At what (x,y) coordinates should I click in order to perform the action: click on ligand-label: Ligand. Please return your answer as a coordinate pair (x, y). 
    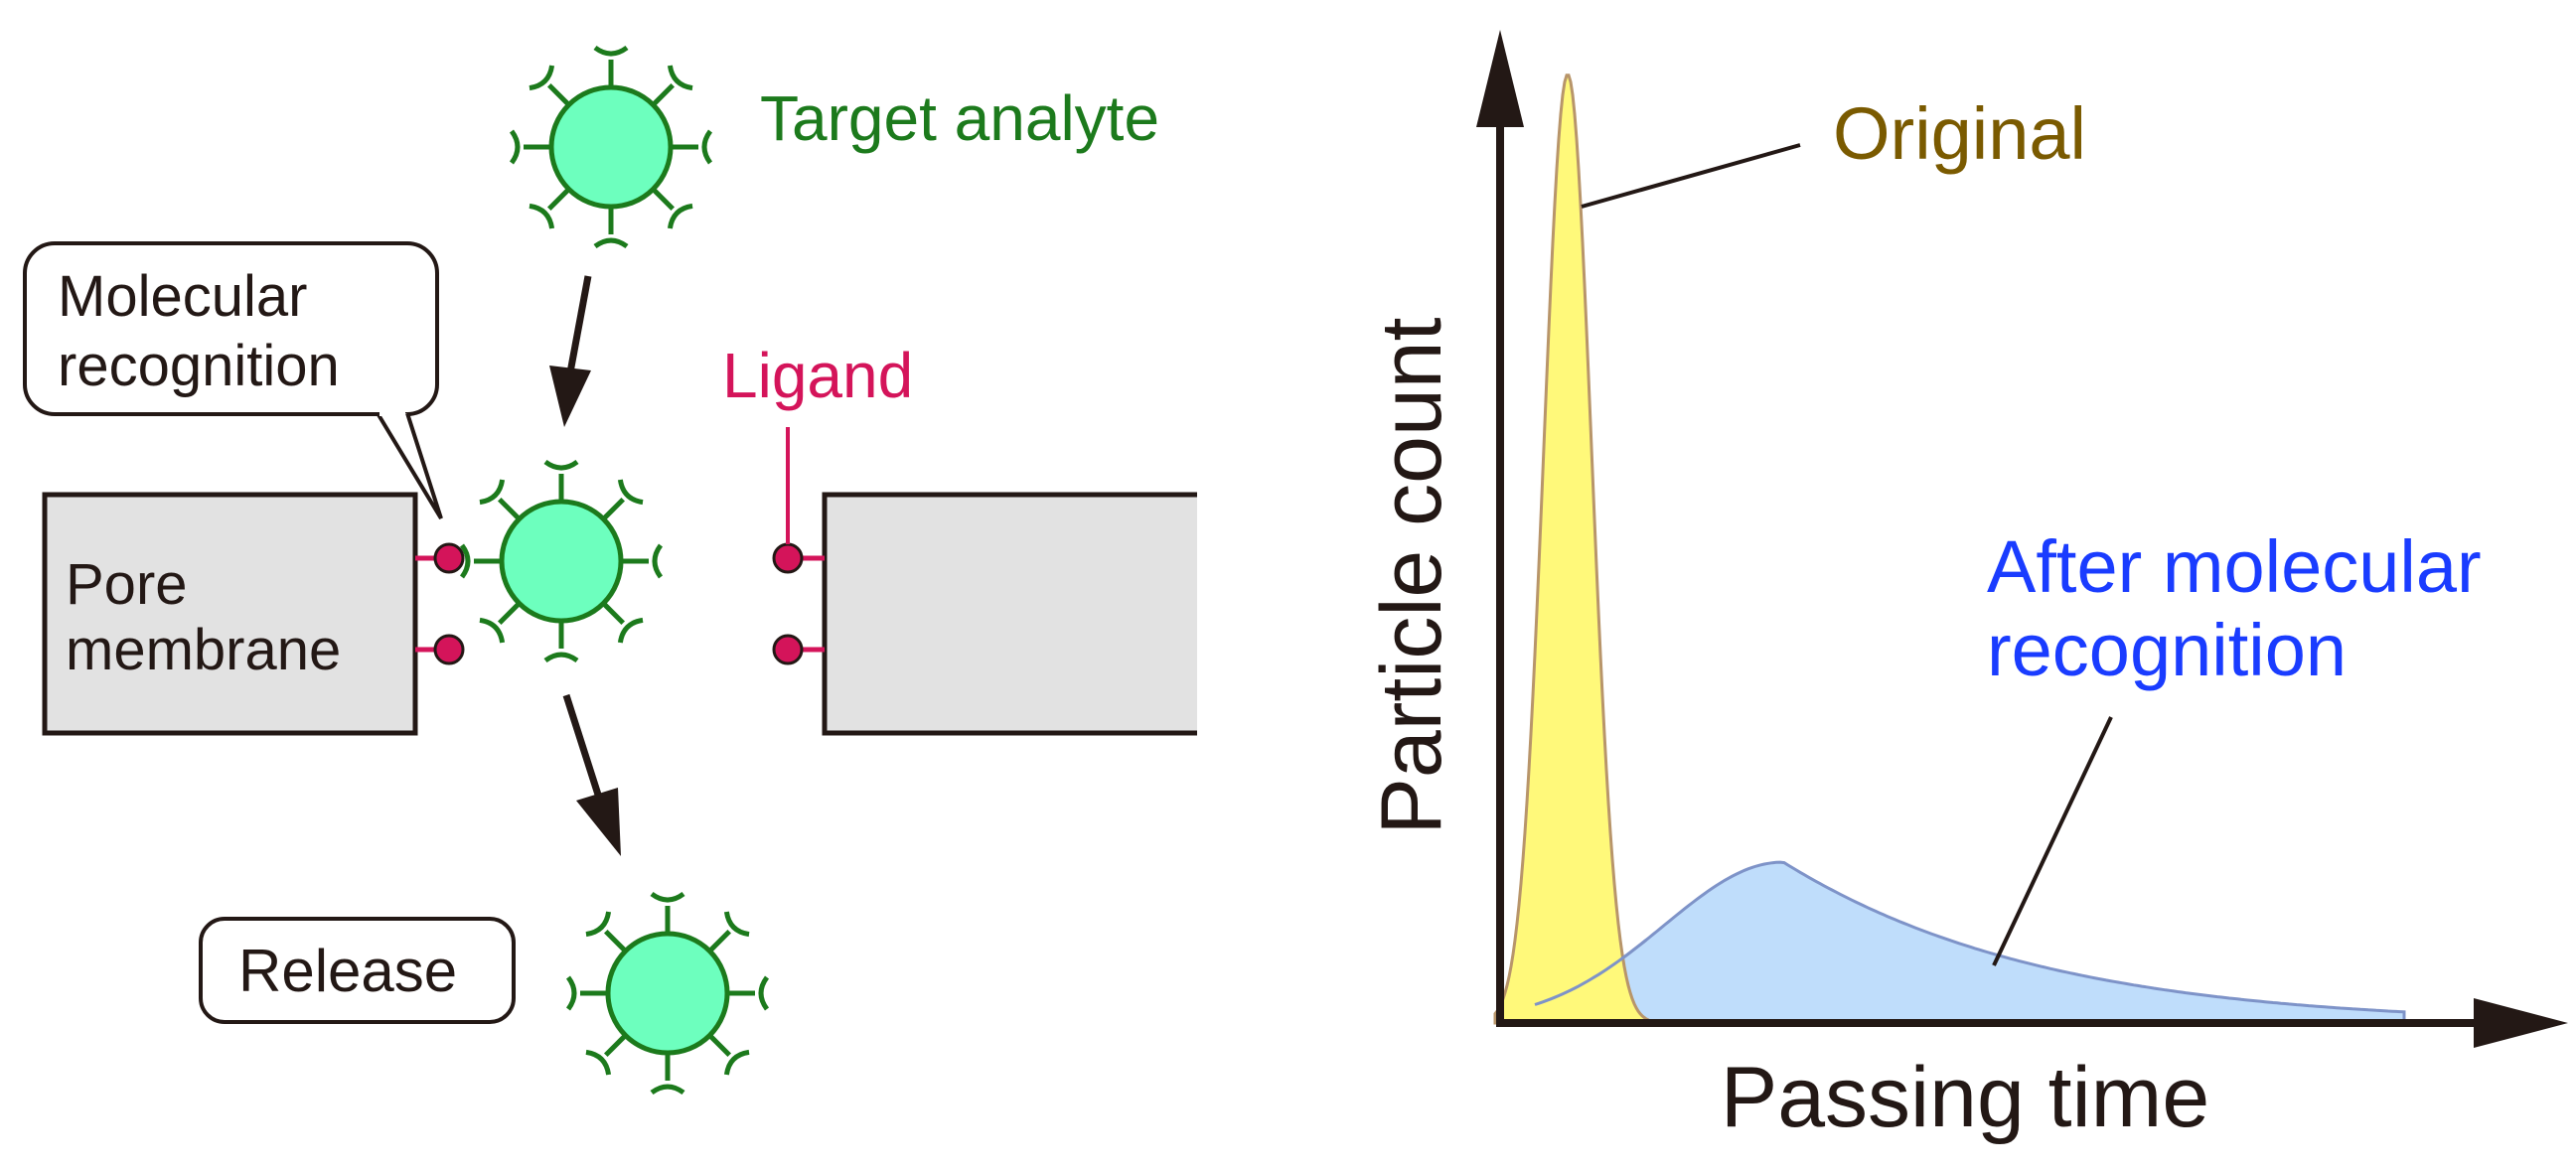
    Looking at the image, I should click on (818, 375).